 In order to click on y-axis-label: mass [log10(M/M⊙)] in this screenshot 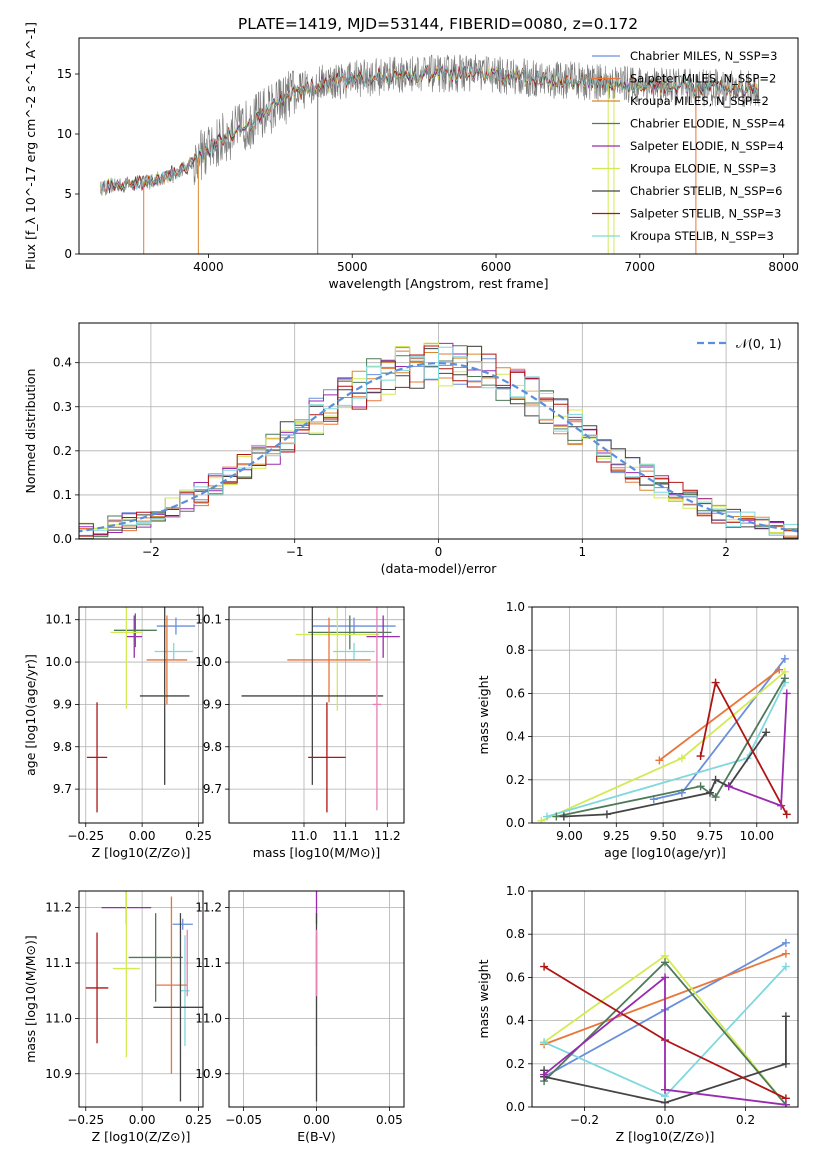, I will do `click(30, 999)`.